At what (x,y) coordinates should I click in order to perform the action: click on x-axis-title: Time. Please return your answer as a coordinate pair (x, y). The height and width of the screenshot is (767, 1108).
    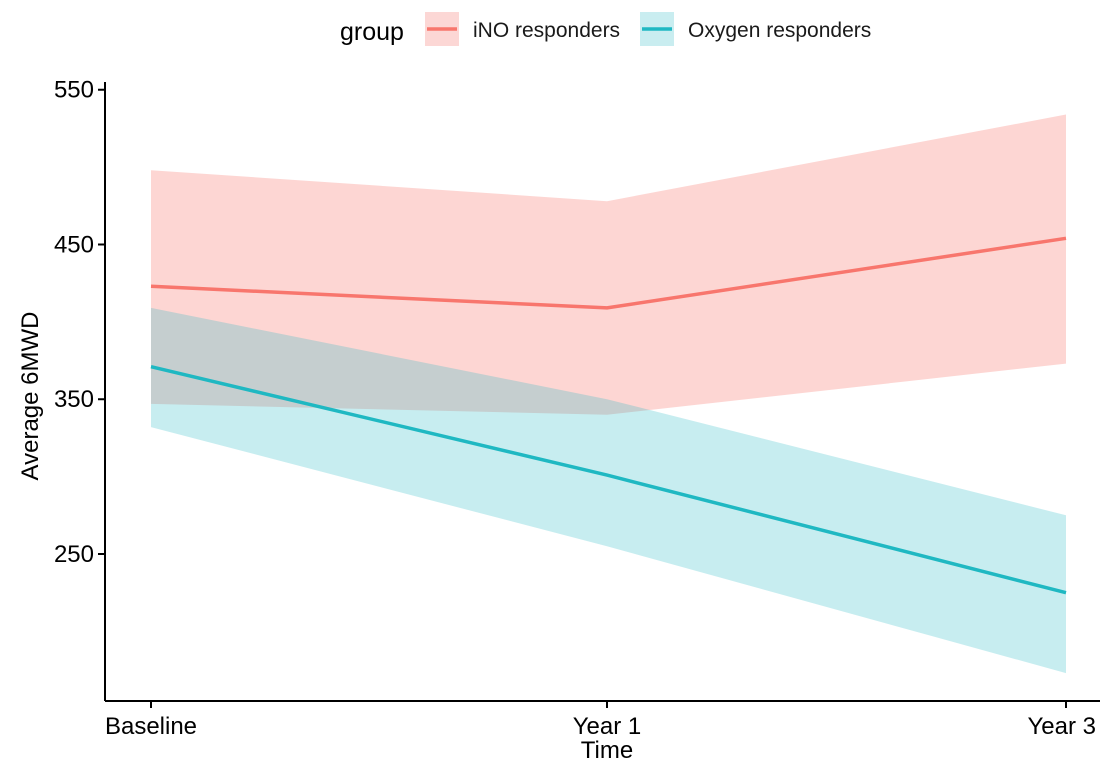
    Looking at the image, I should click on (607, 750).